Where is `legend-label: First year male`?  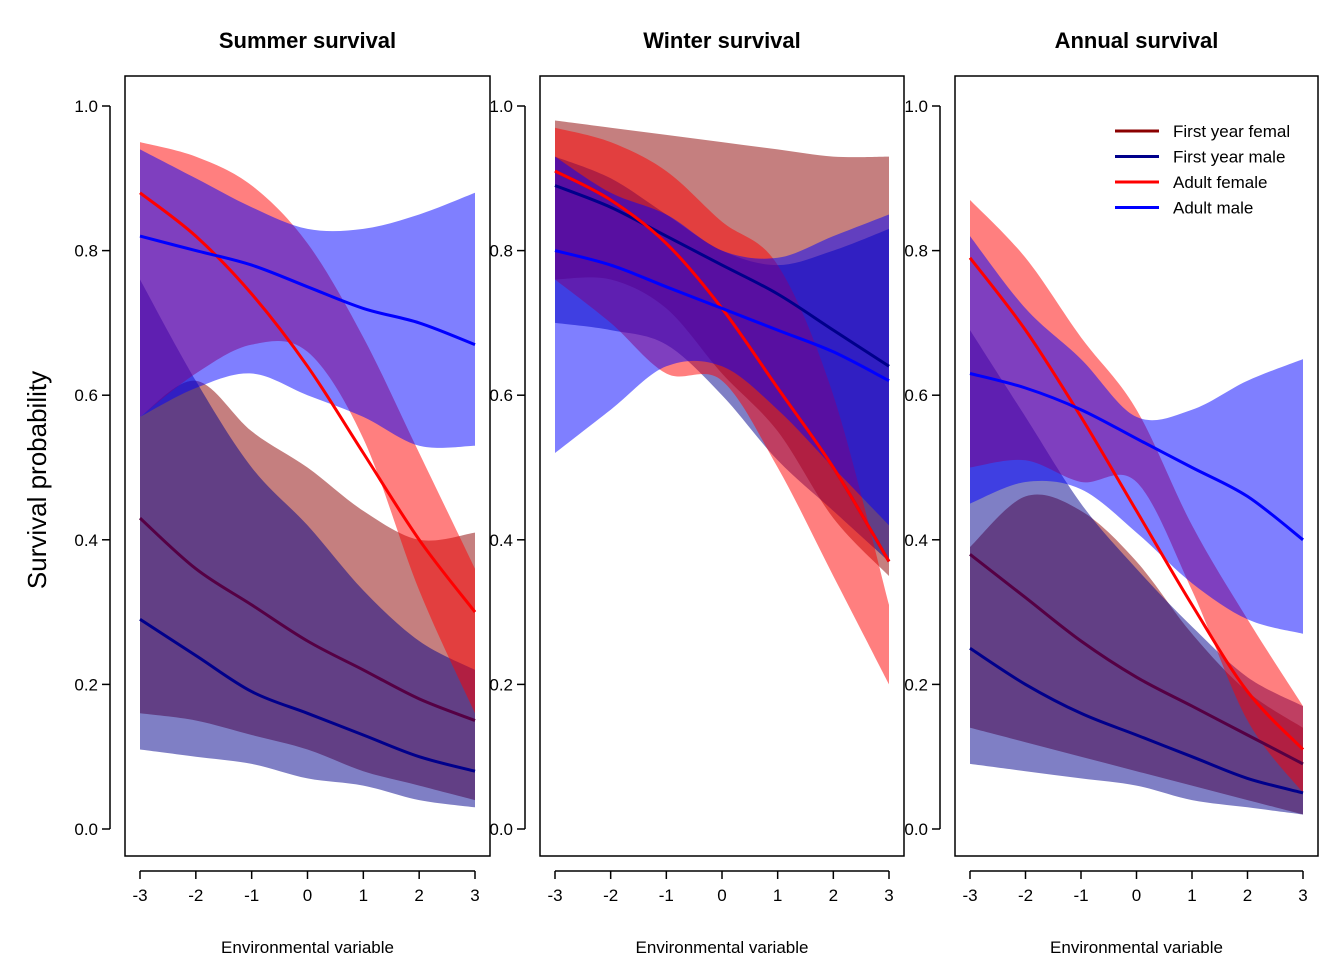
legend-label: First year male is located at coordinates (1229, 157).